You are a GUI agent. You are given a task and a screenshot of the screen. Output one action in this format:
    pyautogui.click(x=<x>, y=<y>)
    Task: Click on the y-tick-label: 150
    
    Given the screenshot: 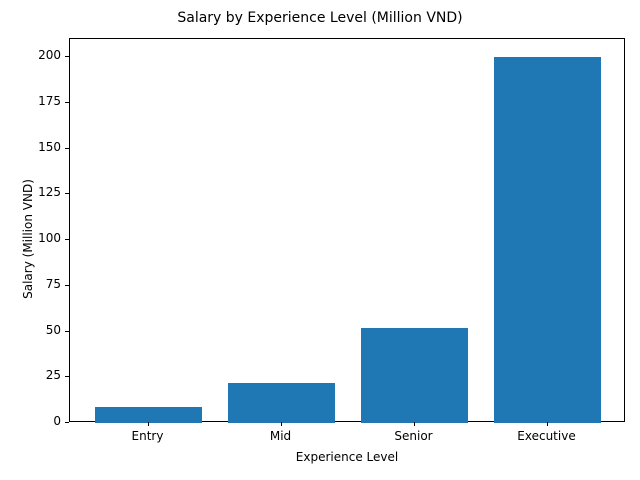 What is the action you would take?
    pyautogui.click(x=49, y=146)
    